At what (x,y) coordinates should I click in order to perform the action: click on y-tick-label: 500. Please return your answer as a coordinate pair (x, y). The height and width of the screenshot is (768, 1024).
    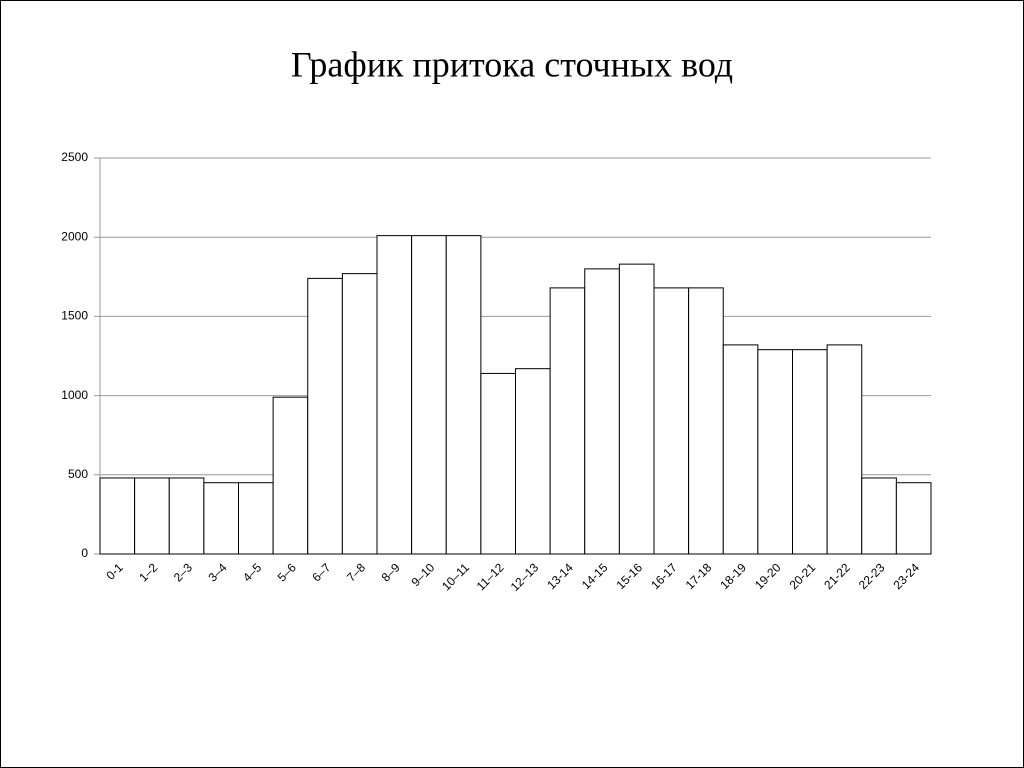
    Looking at the image, I should click on (78, 474).